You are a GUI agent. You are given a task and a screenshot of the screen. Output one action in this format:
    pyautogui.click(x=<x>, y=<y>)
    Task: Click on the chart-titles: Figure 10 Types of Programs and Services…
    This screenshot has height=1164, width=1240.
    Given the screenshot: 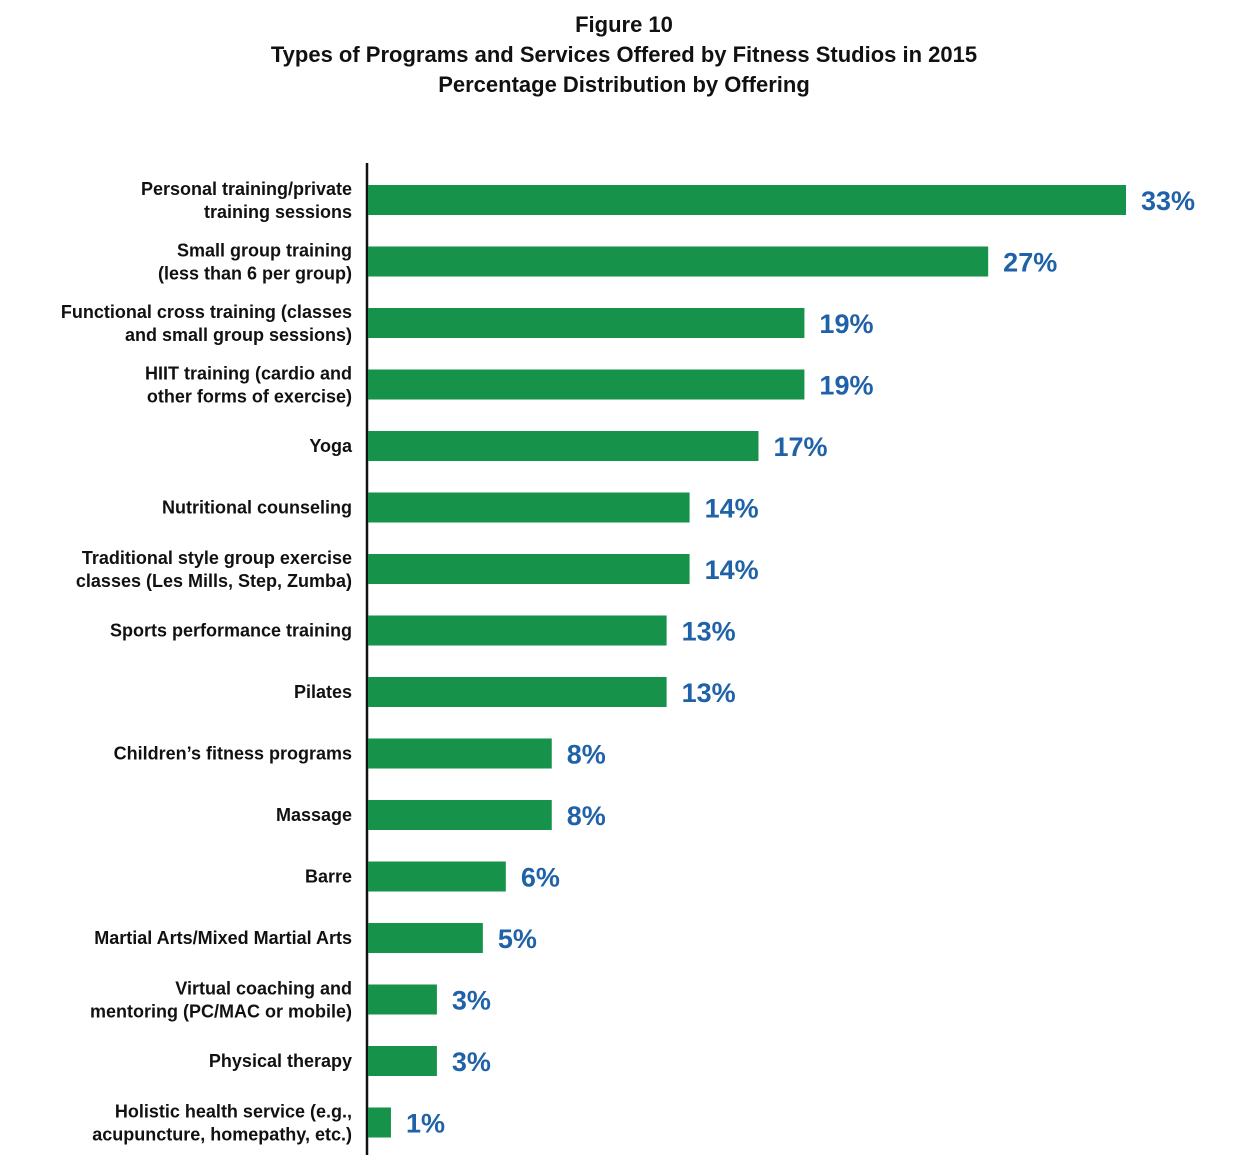 What is the action you would take?
    pyautogui.click(x=620, y=55)
    